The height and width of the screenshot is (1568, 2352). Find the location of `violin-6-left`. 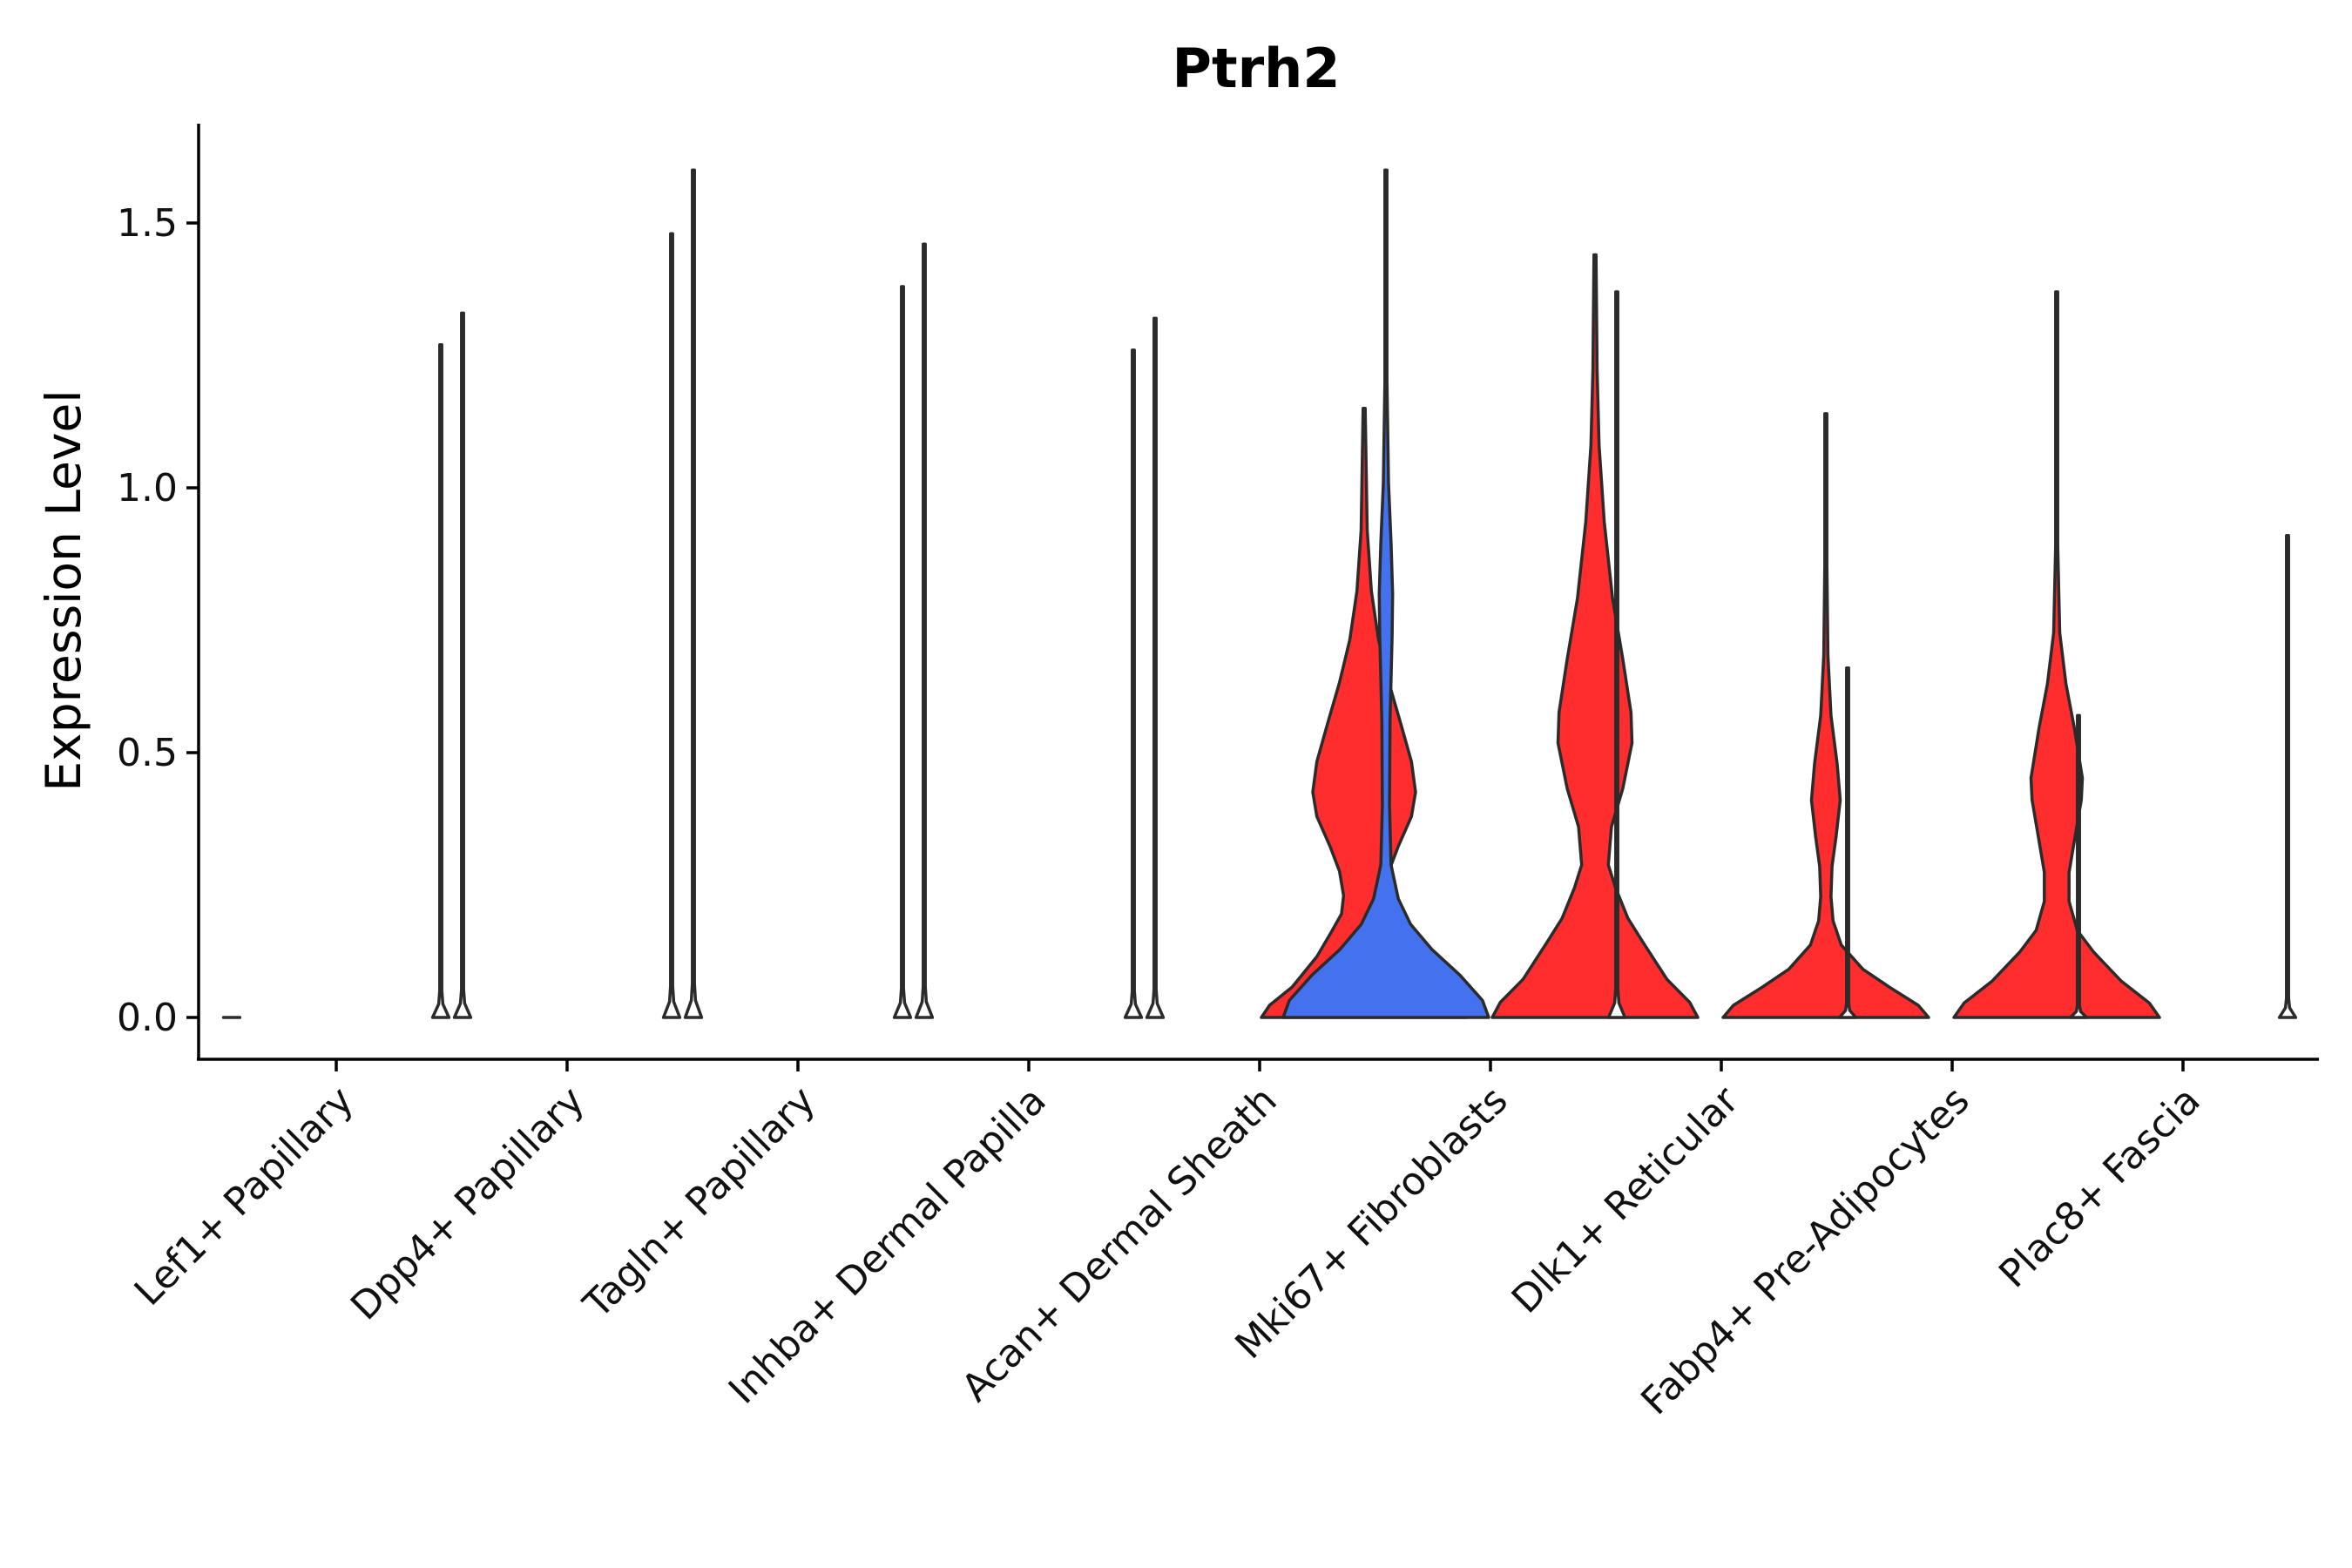

violin-6-left is located at coordinates (1385, 593).